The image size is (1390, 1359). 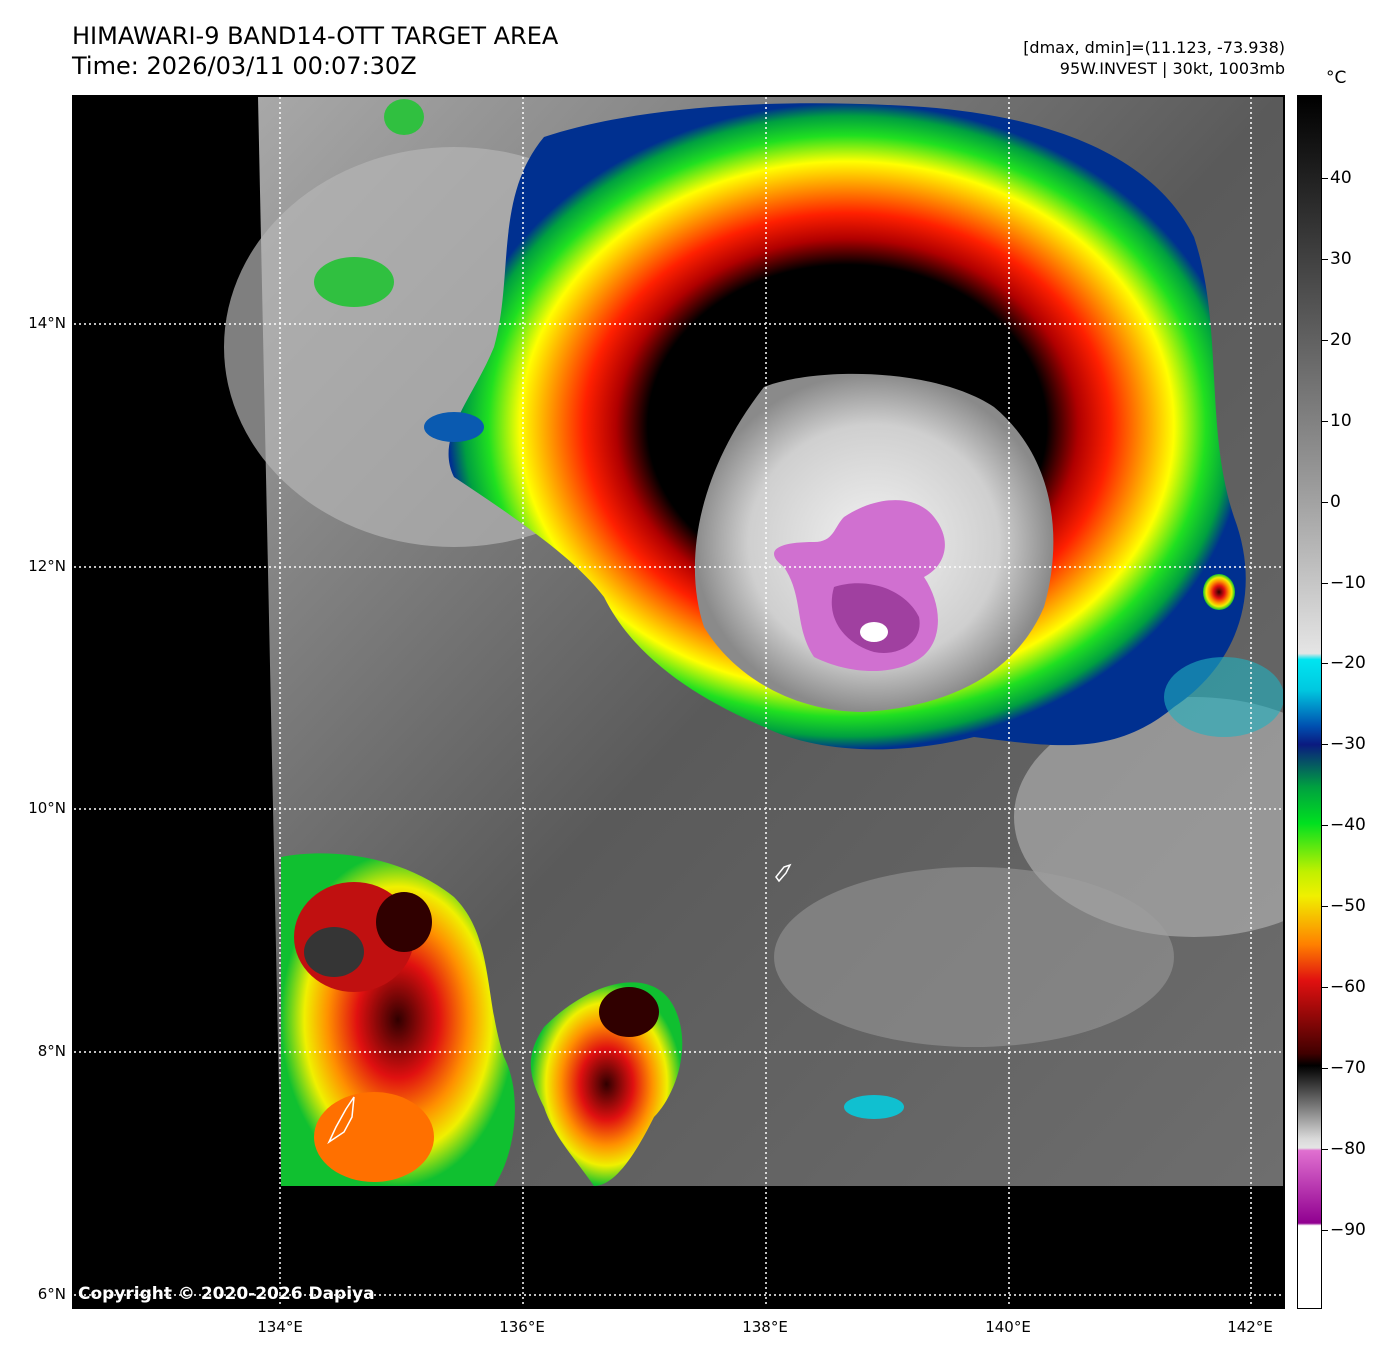 I want to click on lon-label-140e: 140°E, so click(x=1008, y=1327).